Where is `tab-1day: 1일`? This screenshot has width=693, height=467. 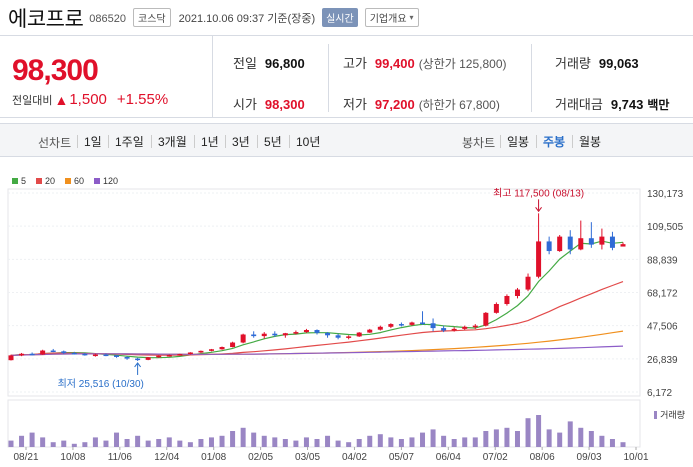
tab-1day: 1일 is located at coordinates (93, 142).